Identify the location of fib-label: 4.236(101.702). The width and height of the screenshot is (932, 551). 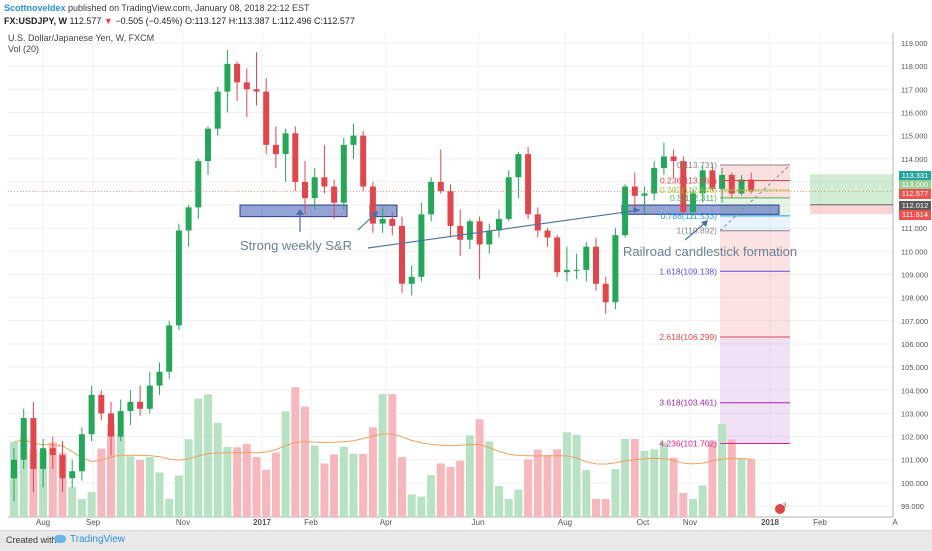
(688, 443).